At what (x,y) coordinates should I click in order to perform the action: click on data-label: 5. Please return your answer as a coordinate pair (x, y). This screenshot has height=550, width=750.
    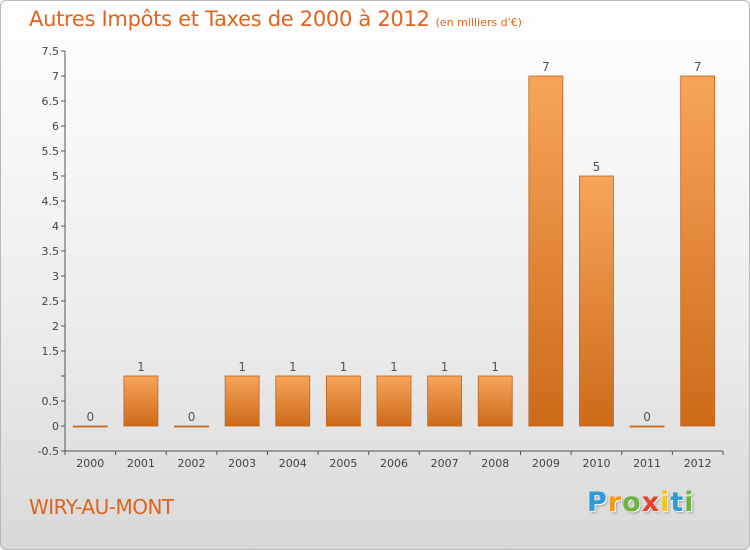
    Looking at the image, I should click on (597, 167).